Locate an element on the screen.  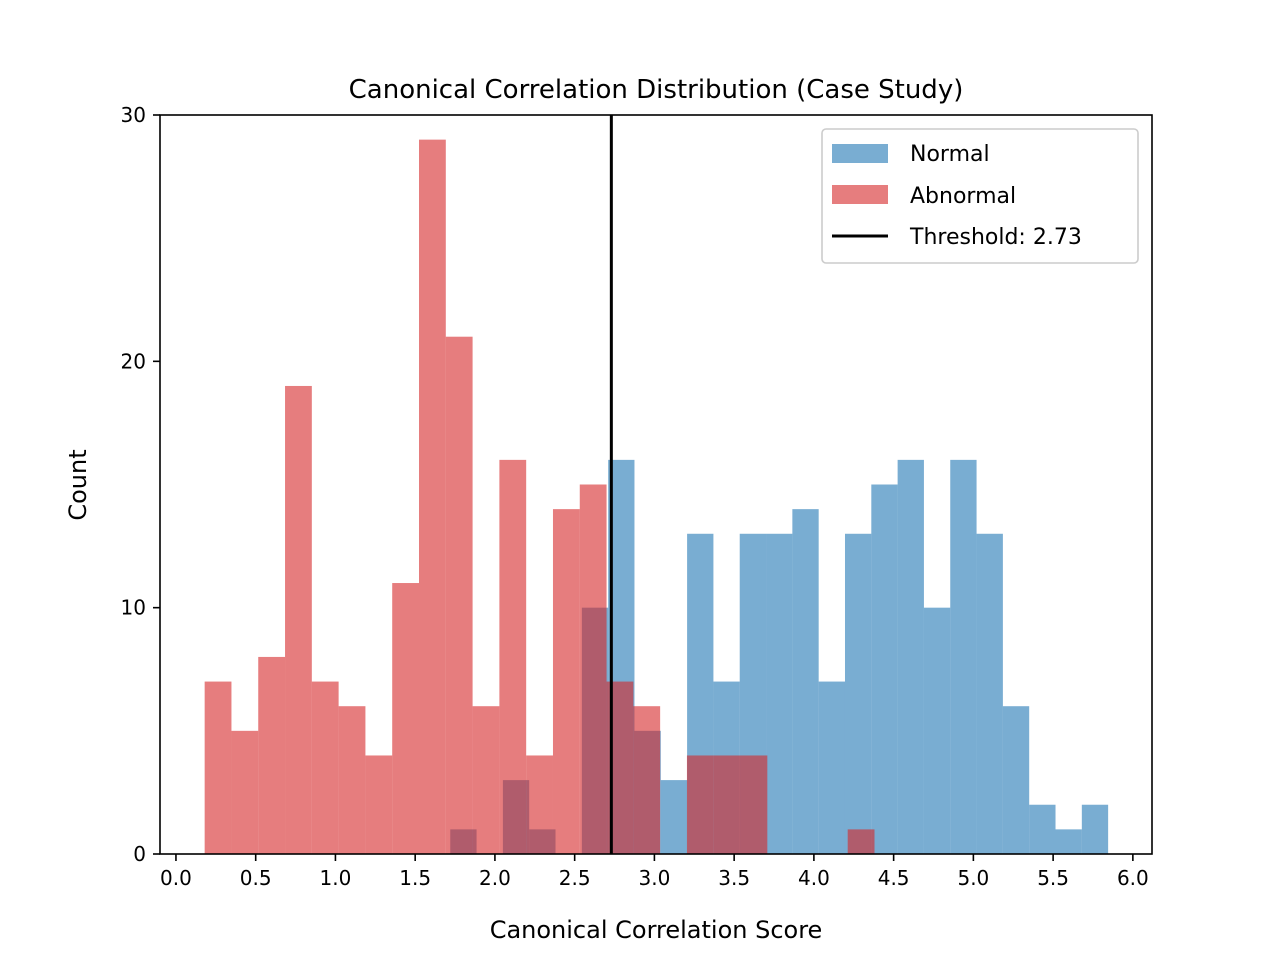
y-tick-label: 10 is located at coordinates (133, 608).